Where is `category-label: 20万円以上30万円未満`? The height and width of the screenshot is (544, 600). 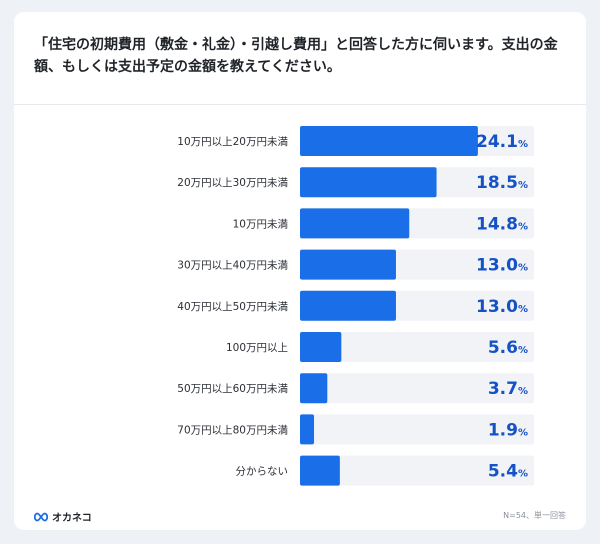
category-label: 20万円以上30万円未満 is located at coordinates (232, 183).